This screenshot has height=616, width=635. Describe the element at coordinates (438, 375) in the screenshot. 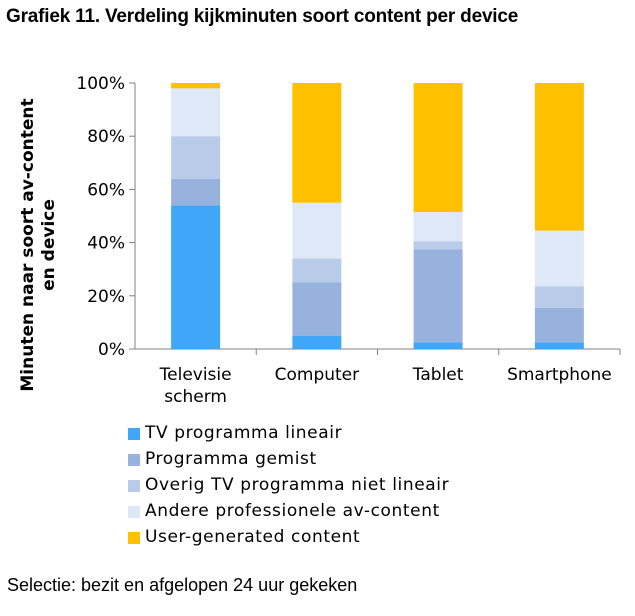

I see `x-tick-label: Tablet` at that location.